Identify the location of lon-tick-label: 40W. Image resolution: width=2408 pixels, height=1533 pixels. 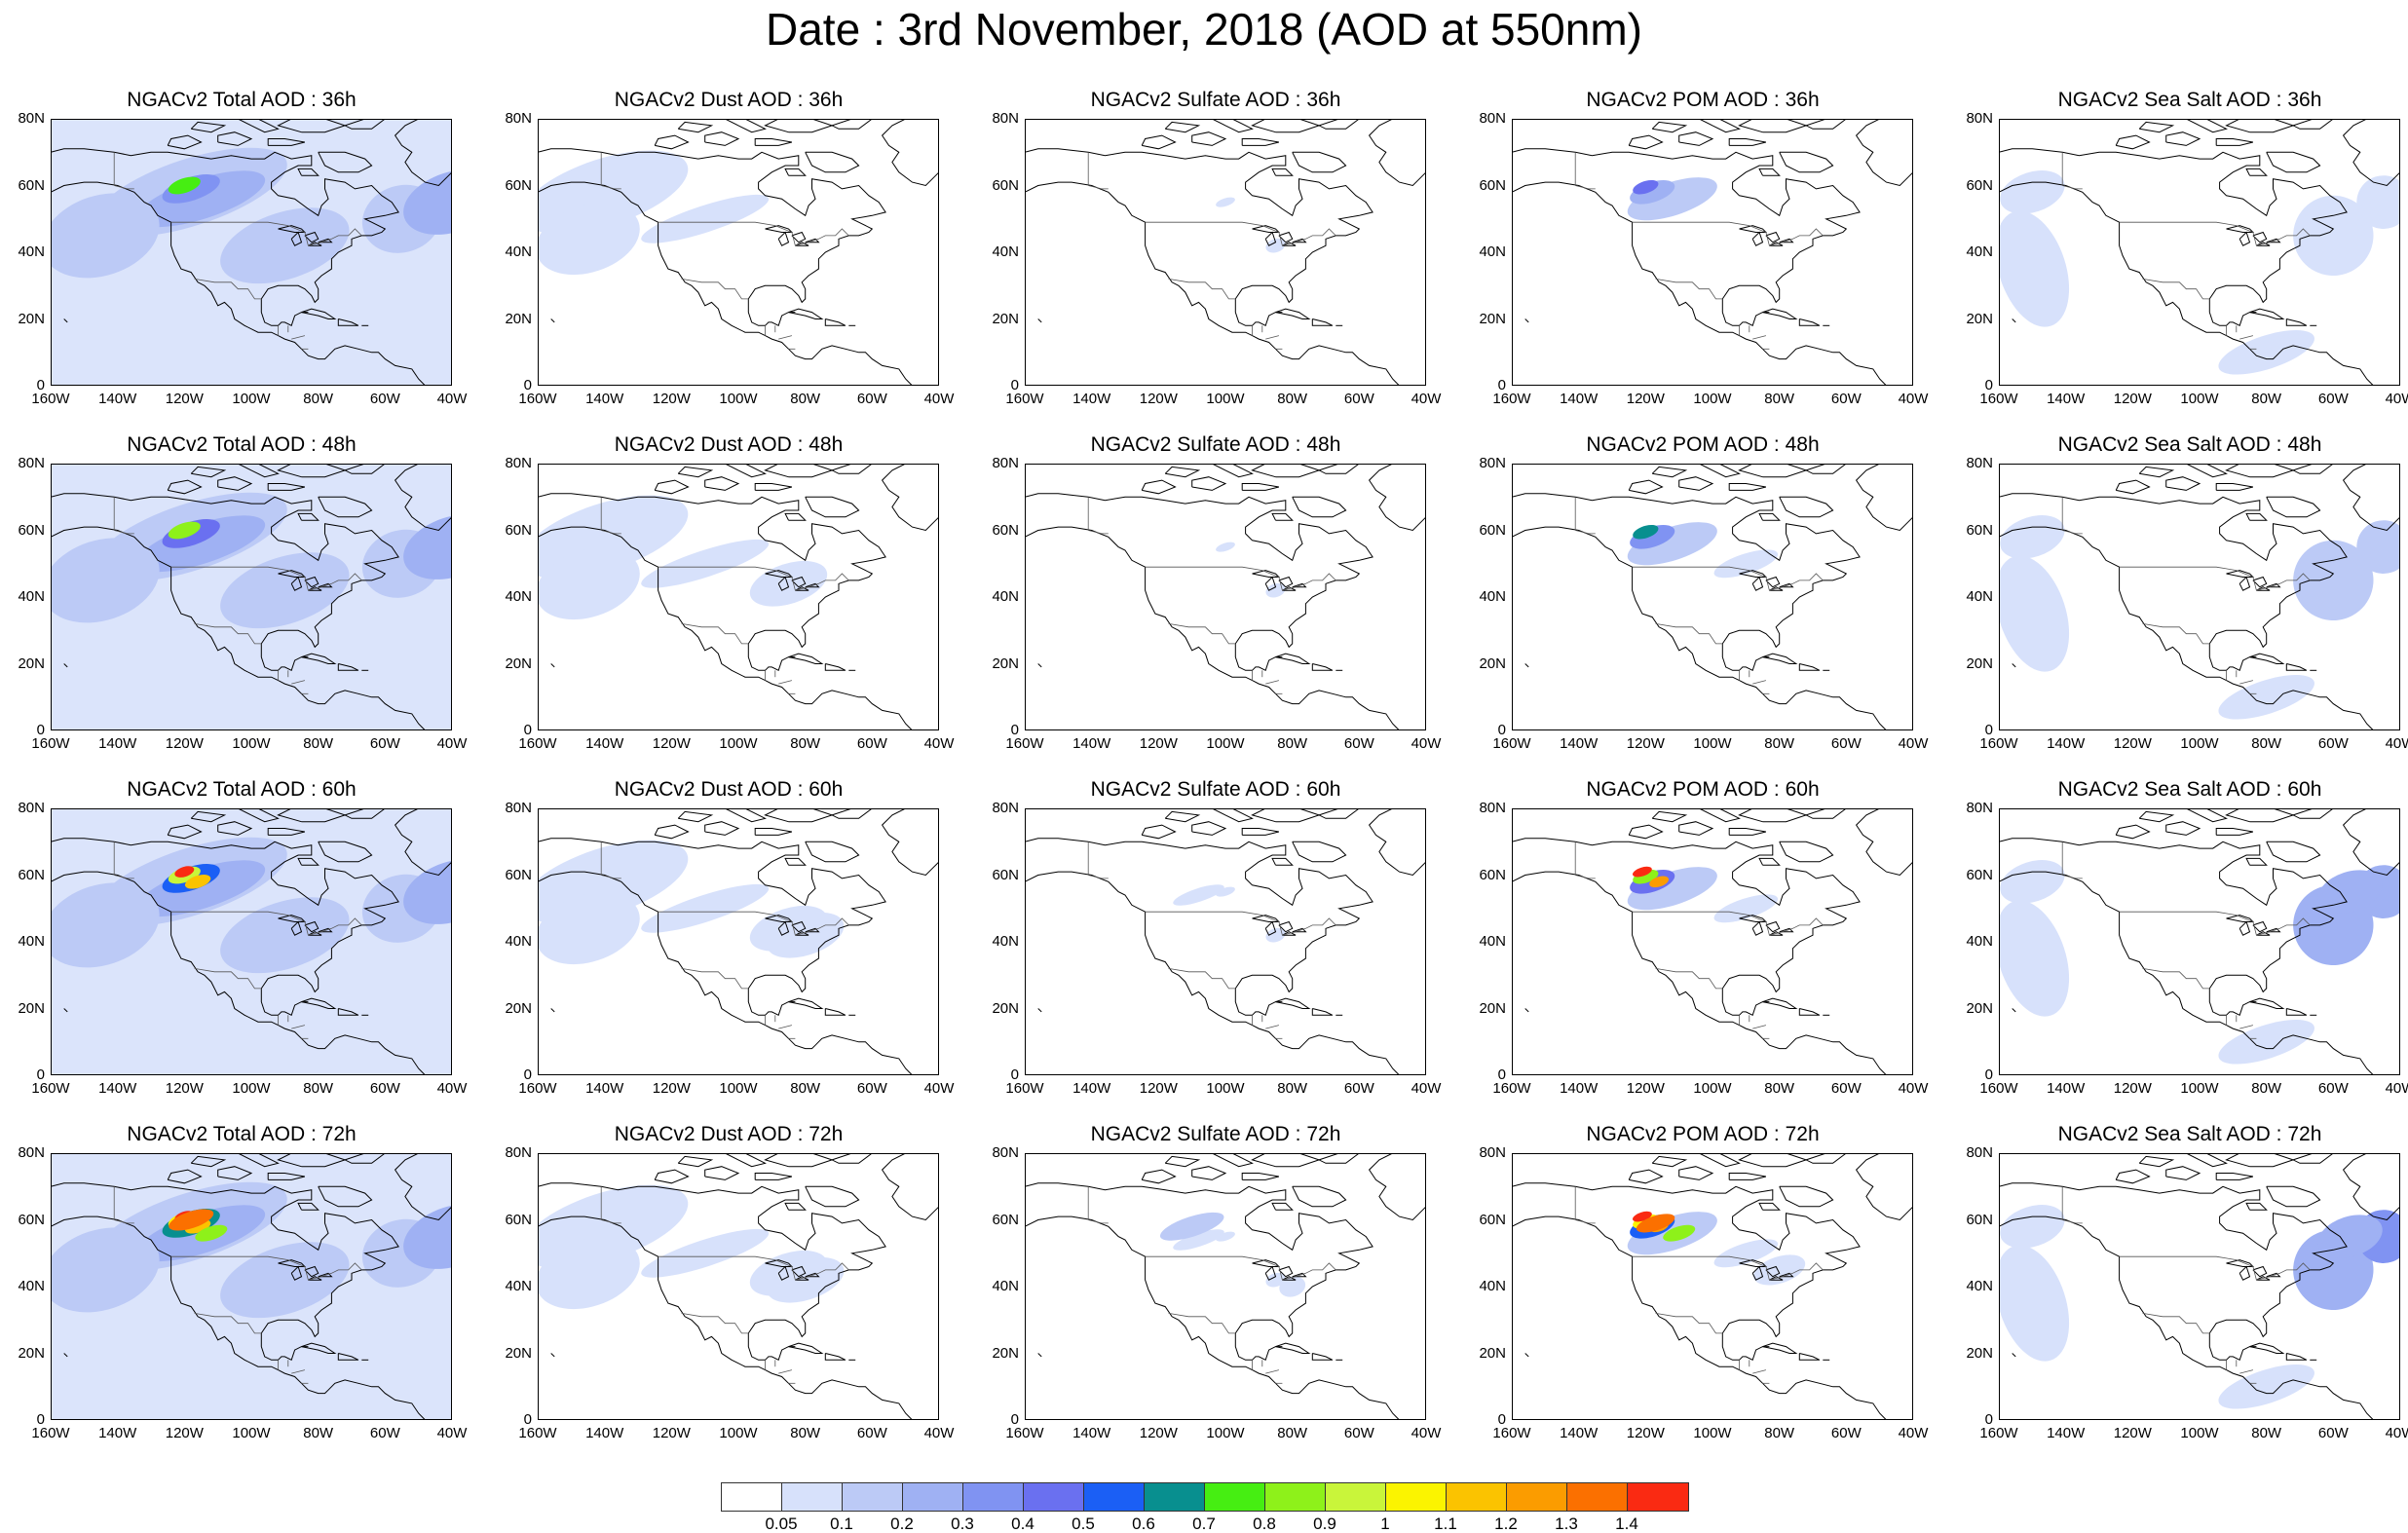
(1426, 399).